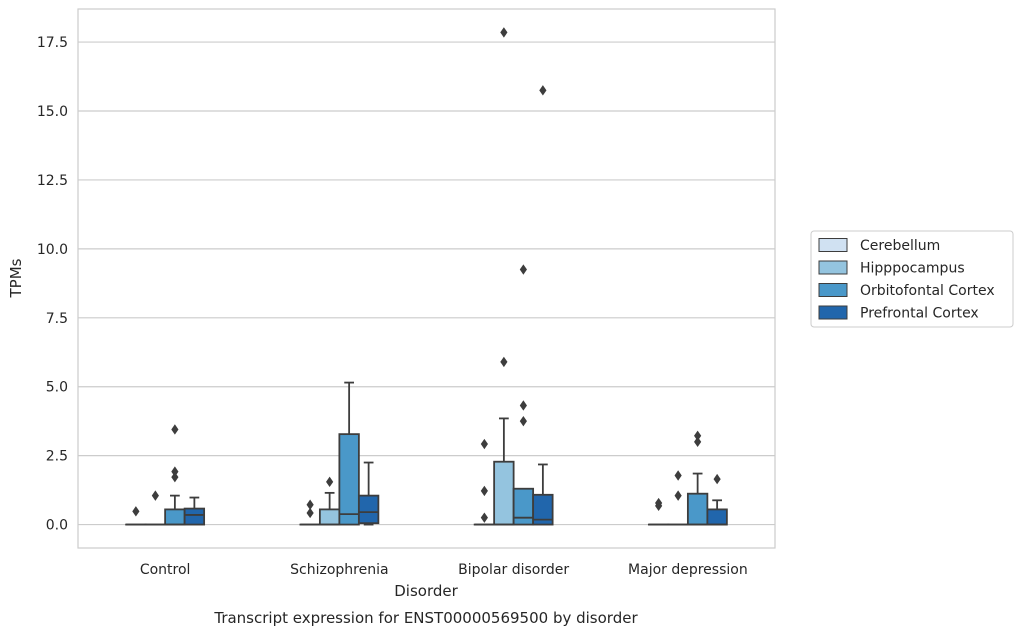 The width and height of the screenshot is (1023, 634). Describe the element at coordinates (52, 43) in the screenshot. I see `y-tick-label: 17.5` at that location.